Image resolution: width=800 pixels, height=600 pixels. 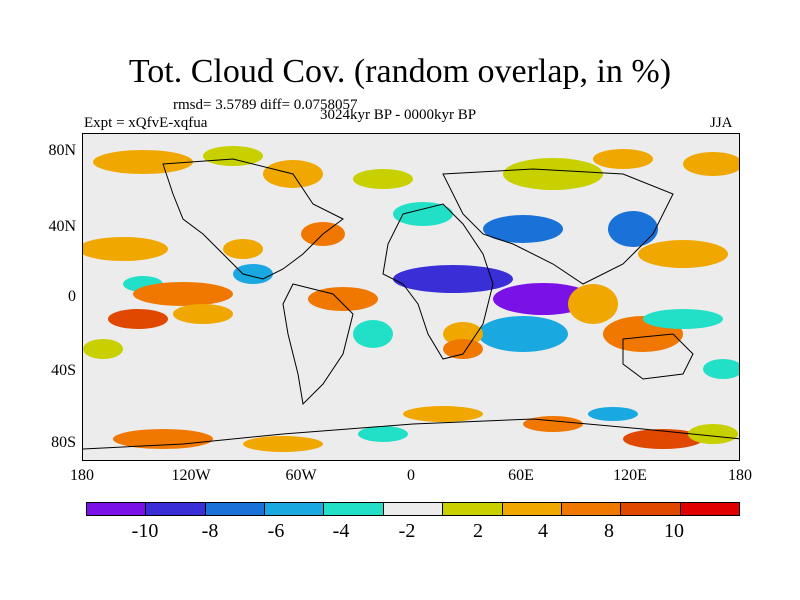 What do you see at coordinates (63, 442) in the screenshot?
I see `y-tick-label: 80S` at bounding box center [63, 442].